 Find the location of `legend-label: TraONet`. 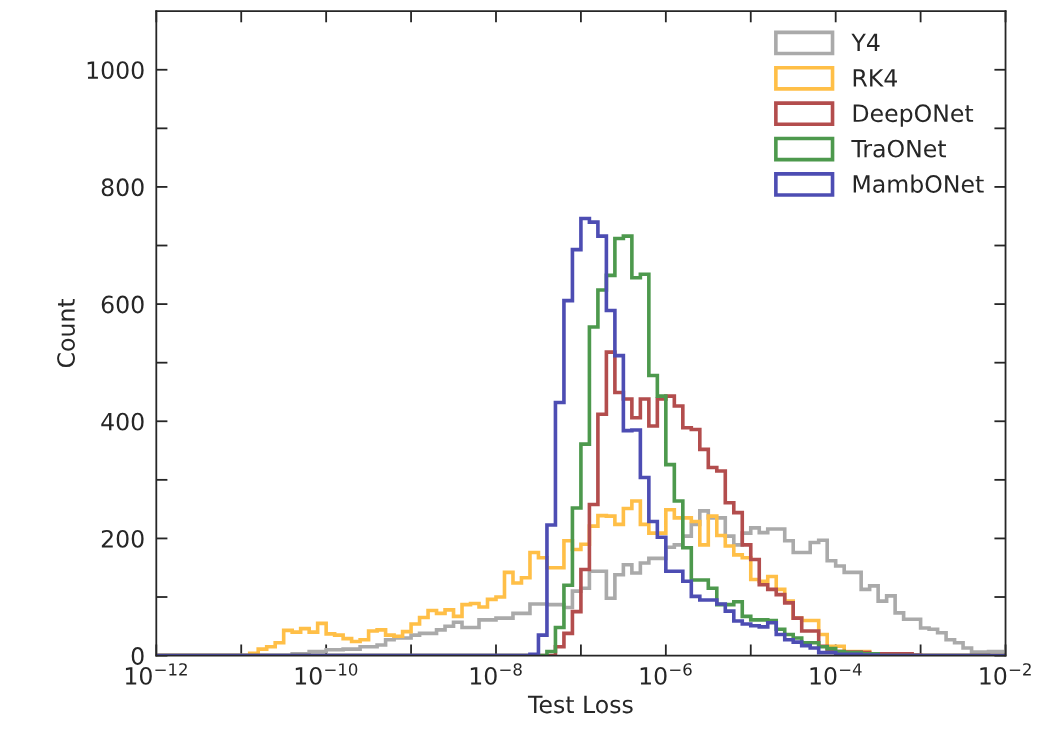

legend-label: TraONet is located at coordinates (898, 148).